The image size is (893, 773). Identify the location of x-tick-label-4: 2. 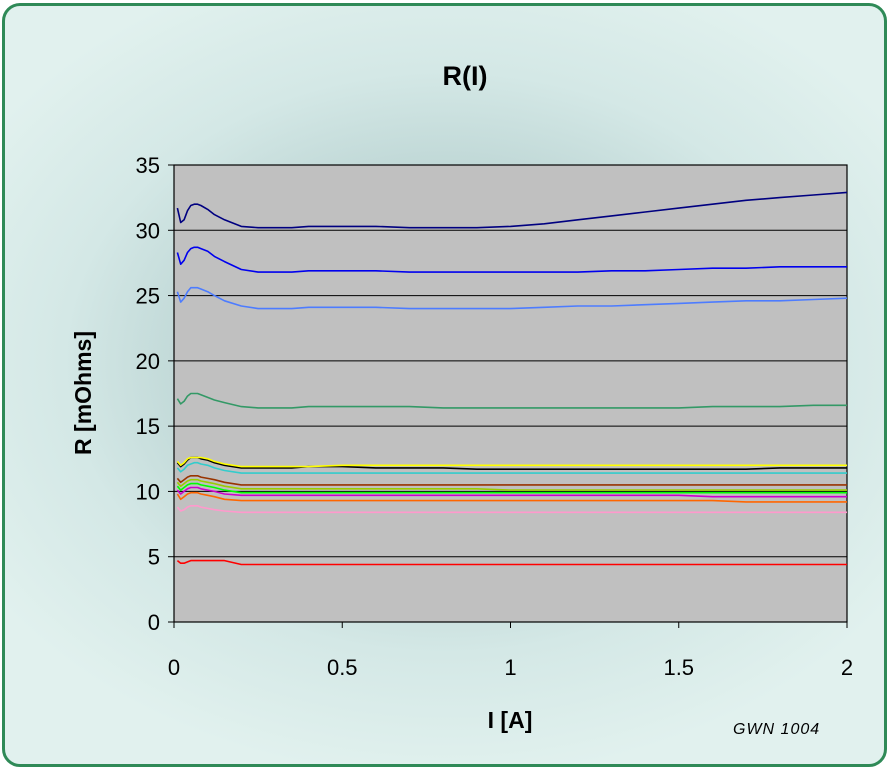
(847, 667).